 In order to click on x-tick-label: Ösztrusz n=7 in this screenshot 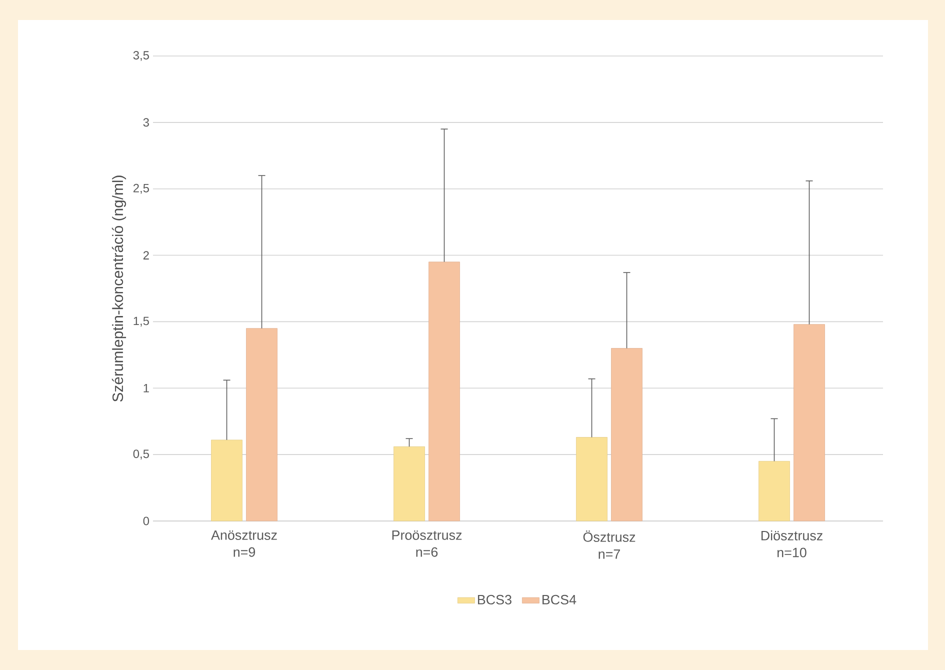, I will do `click(609, 544)`.